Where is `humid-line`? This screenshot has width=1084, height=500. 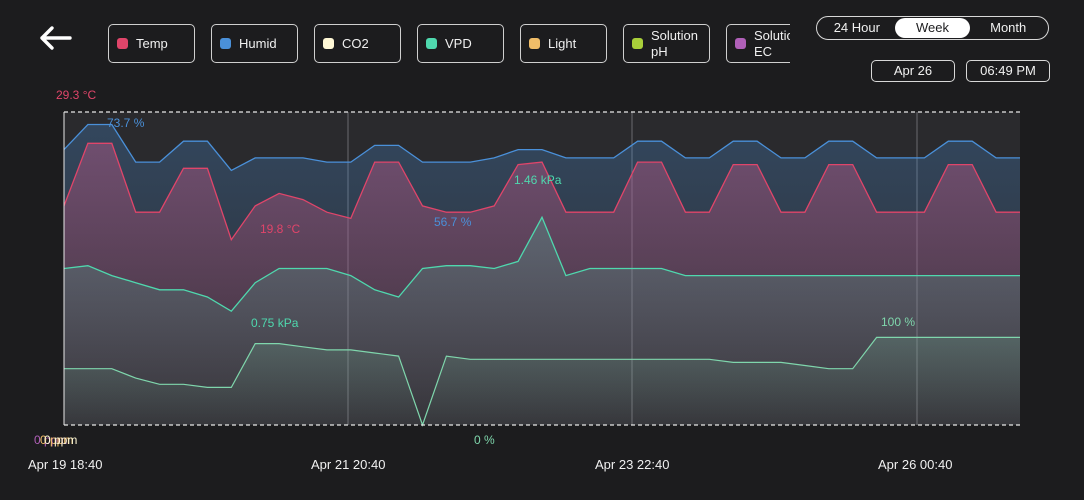 humid-line is located at coordinates (541, 147).